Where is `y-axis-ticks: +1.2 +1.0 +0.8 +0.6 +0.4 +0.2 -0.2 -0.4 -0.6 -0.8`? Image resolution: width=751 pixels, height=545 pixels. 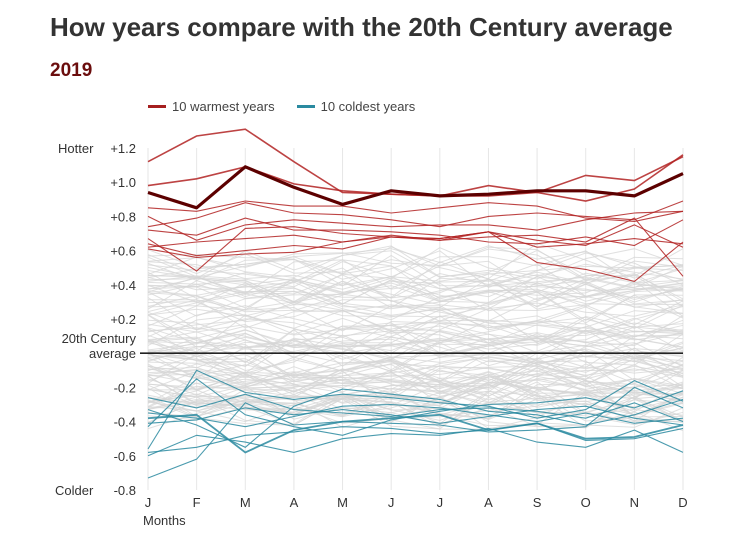 y-axis-ticks: +1.2 +1.0 +0.8 +0.6 +0.4 +0.2 -0.2 -0.4 -0.6 -0.8 is located at coordinates (123, 319).